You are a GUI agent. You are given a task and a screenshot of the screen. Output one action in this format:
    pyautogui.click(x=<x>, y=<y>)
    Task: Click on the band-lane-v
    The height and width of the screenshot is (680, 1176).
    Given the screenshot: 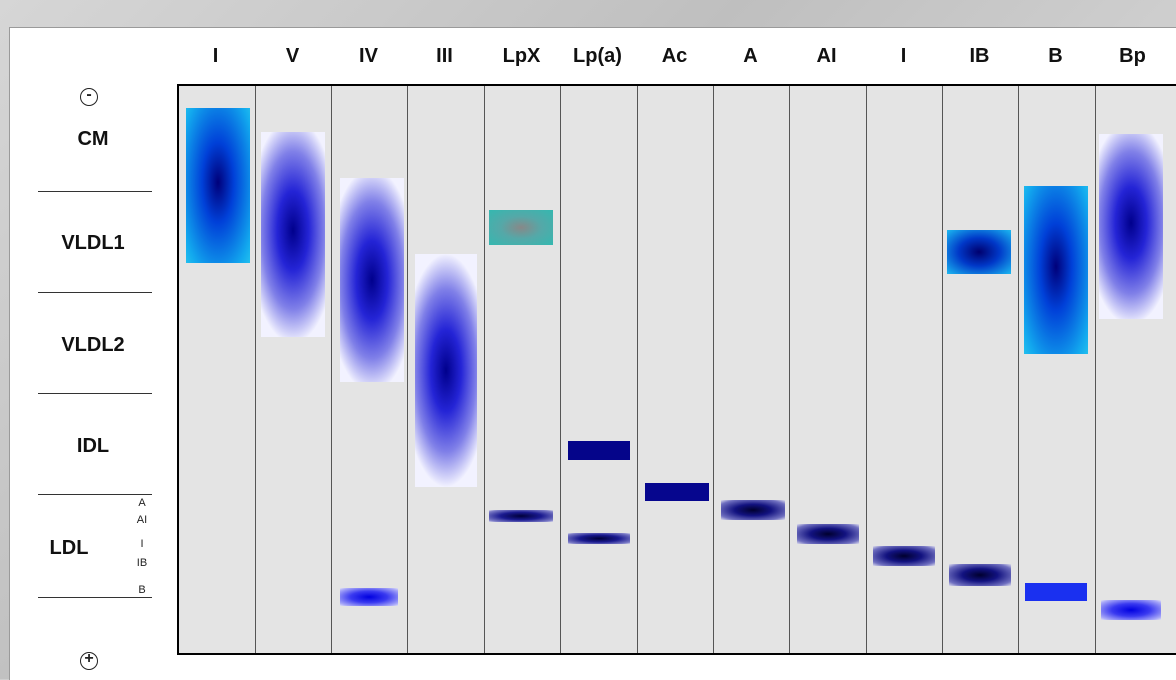 What is the action you would take?
    pyautogui.click(x=293, y=234)
    